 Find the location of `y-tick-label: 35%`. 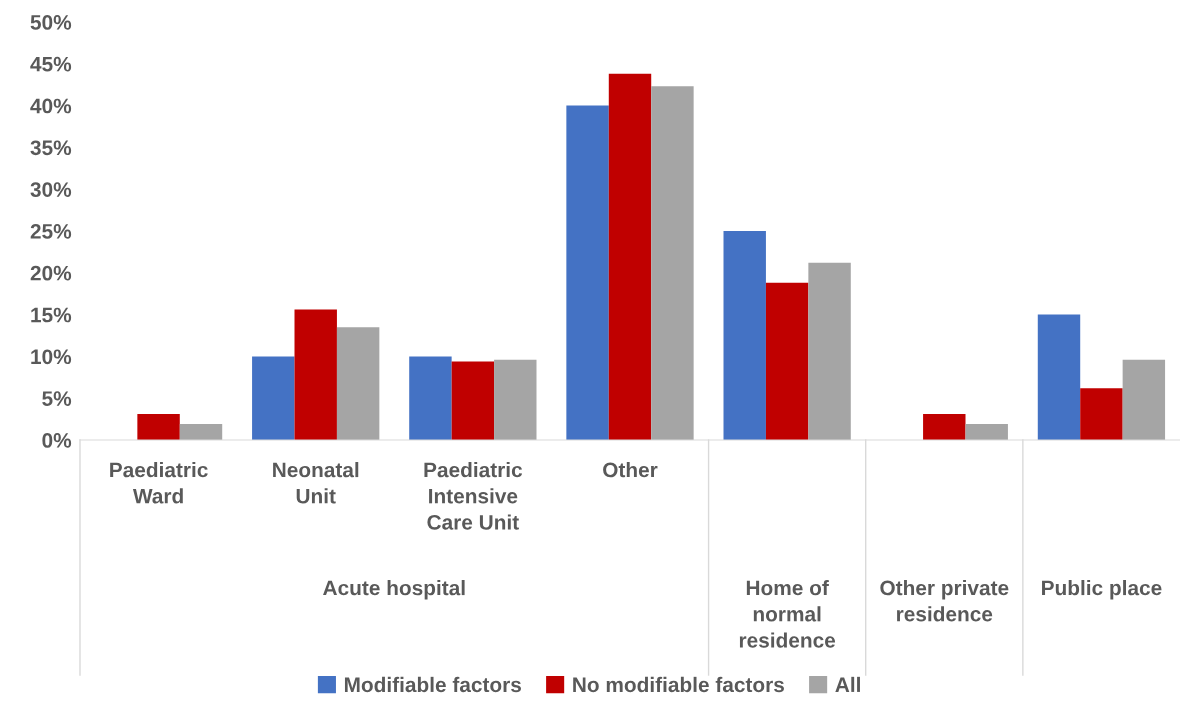

y-tick-label: 35% is located at coordinates (51, 148).